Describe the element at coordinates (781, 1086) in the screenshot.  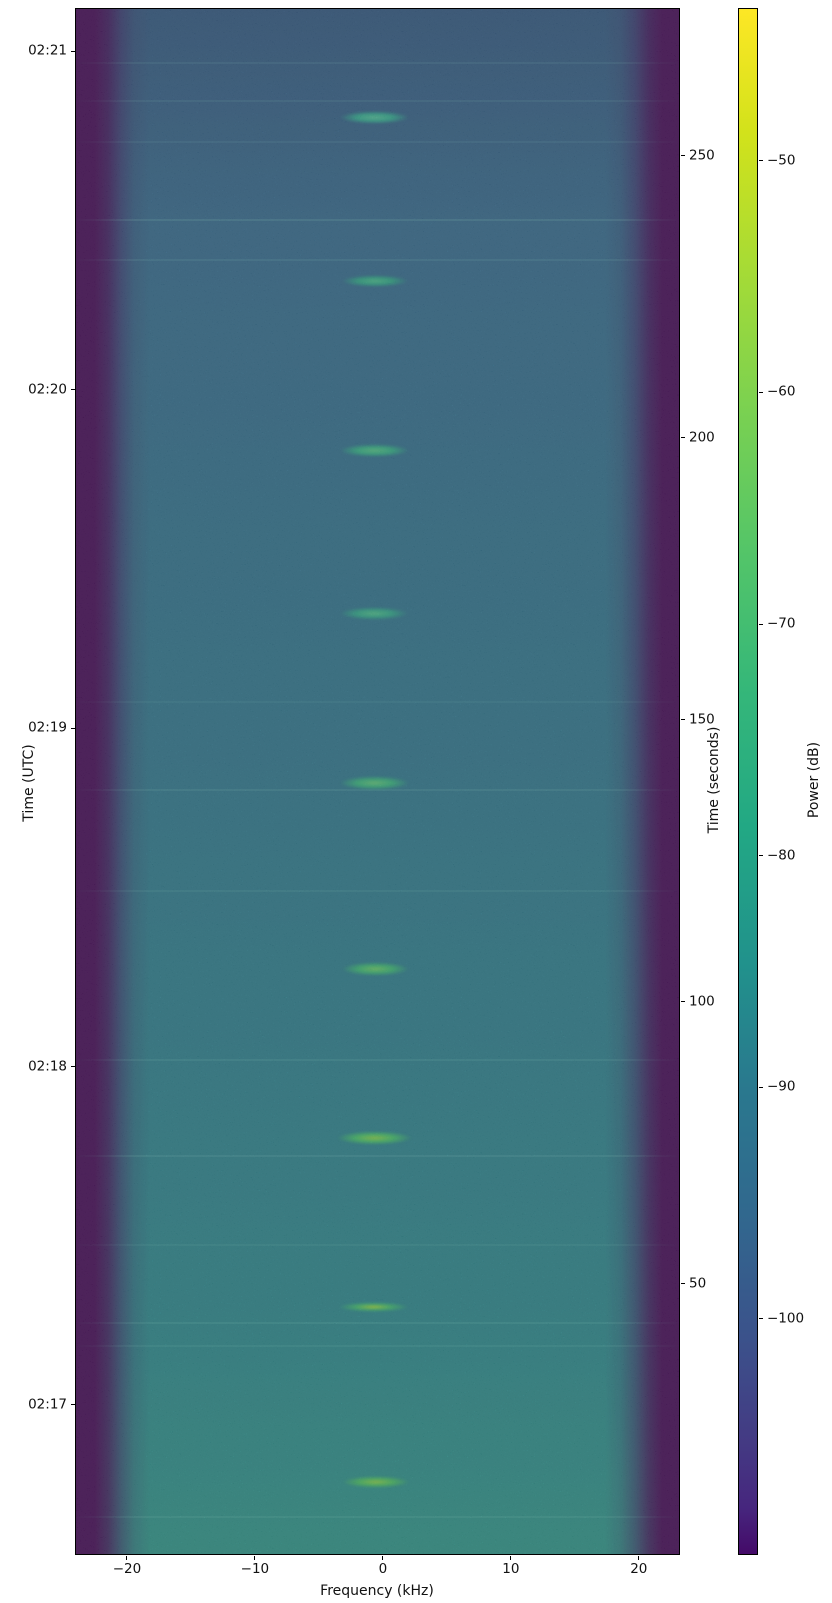
I see `colorbar-tick-label: −90` at that location.